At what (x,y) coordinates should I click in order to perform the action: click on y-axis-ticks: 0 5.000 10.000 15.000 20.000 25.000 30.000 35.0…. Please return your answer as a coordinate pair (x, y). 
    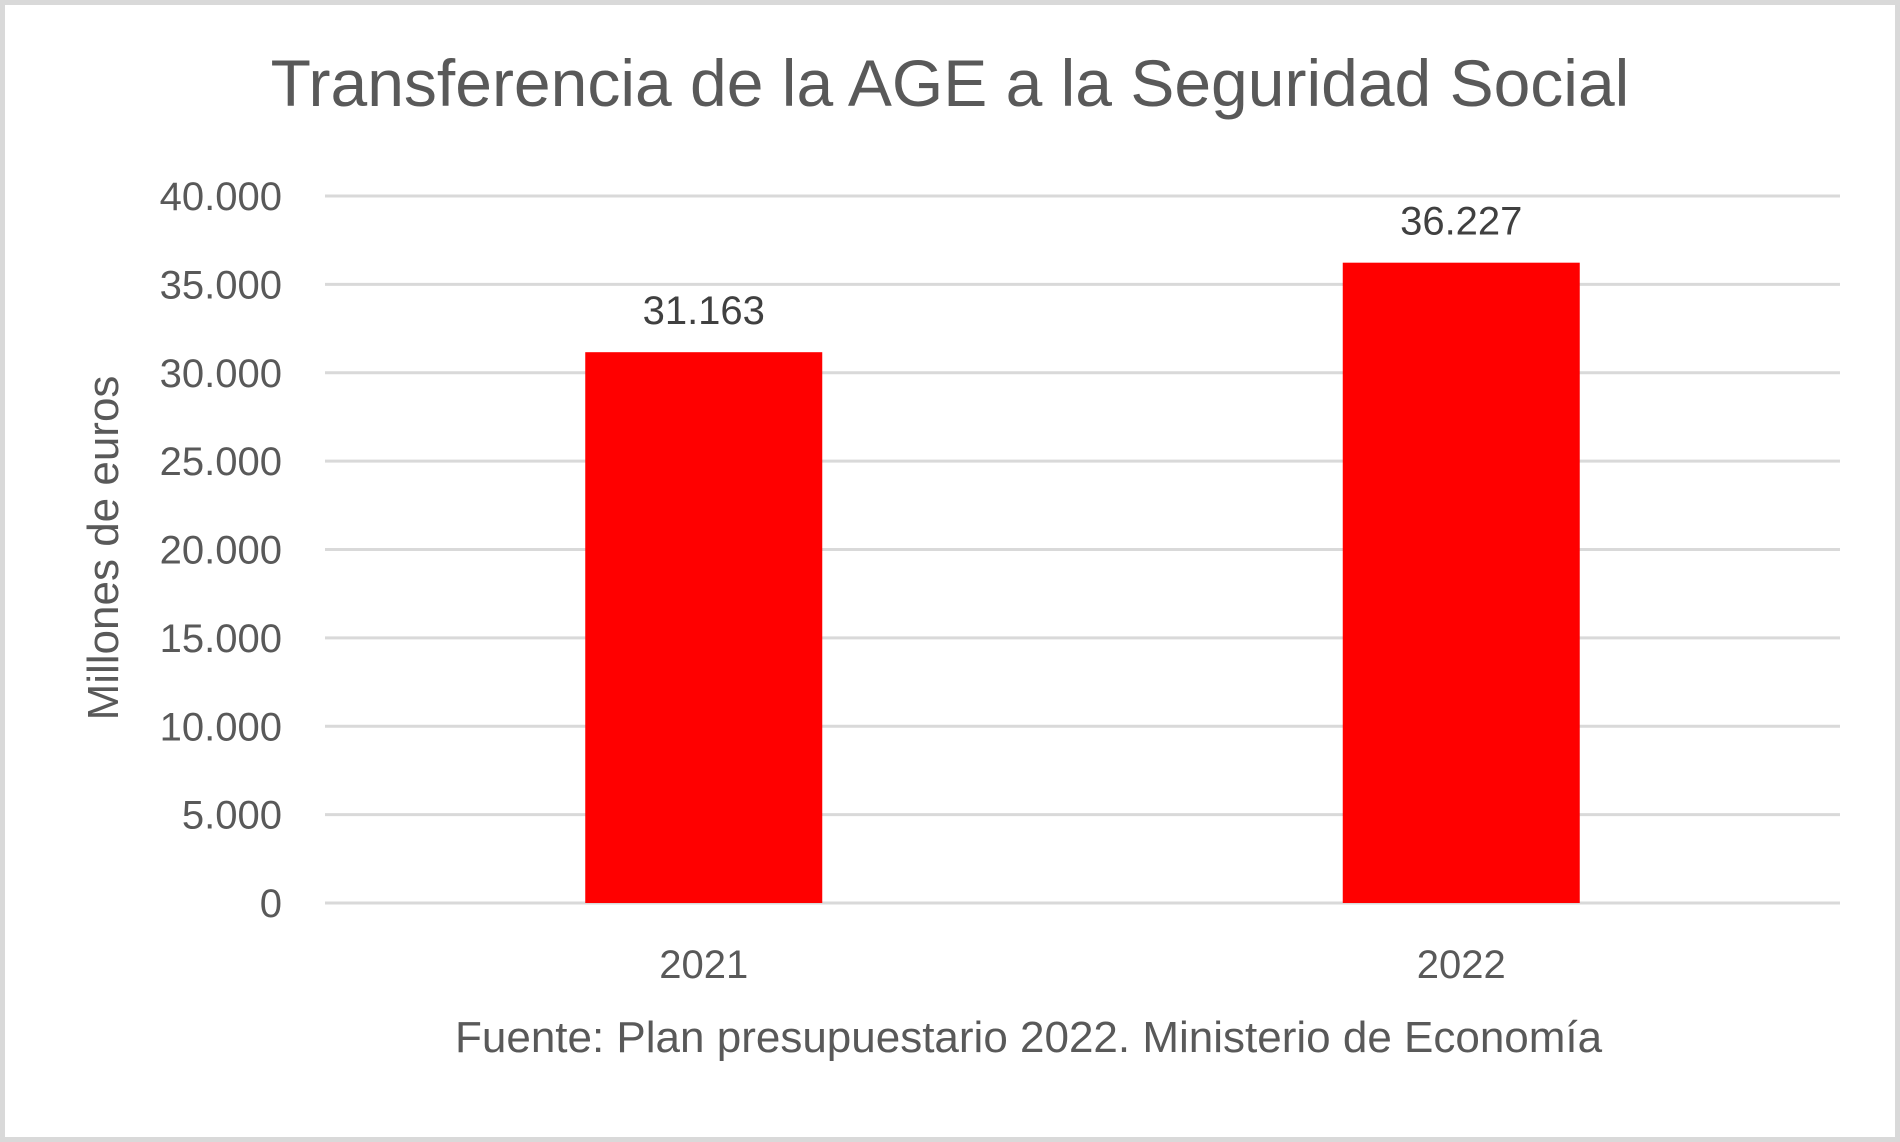
    Looking at the image, I should click on (221, 550).